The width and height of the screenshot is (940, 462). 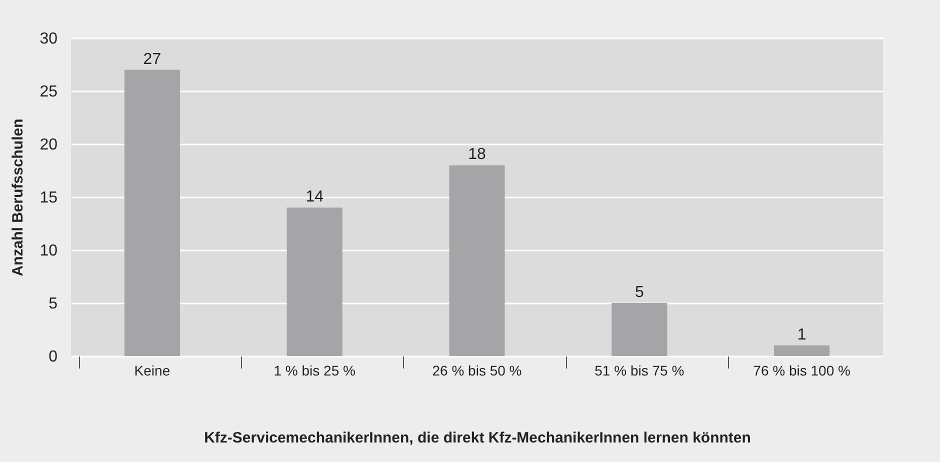 I want to click on data-label: 1, so click(x=801, y=335).